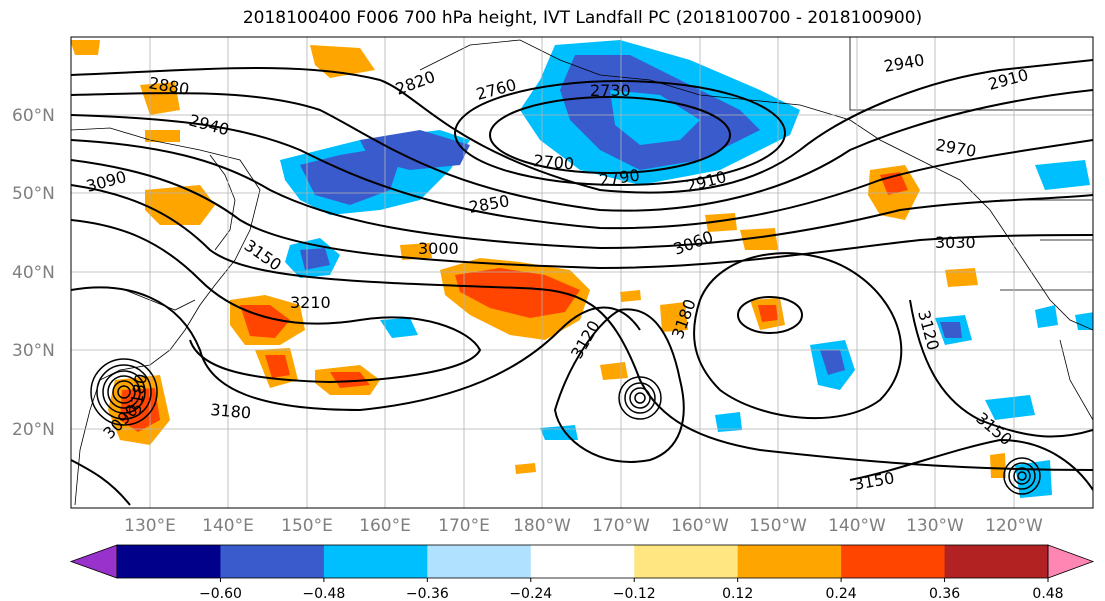 The height and width of the screenshot is (601, 1105). I want to click on contour-label: 3210, so click(310, 302).